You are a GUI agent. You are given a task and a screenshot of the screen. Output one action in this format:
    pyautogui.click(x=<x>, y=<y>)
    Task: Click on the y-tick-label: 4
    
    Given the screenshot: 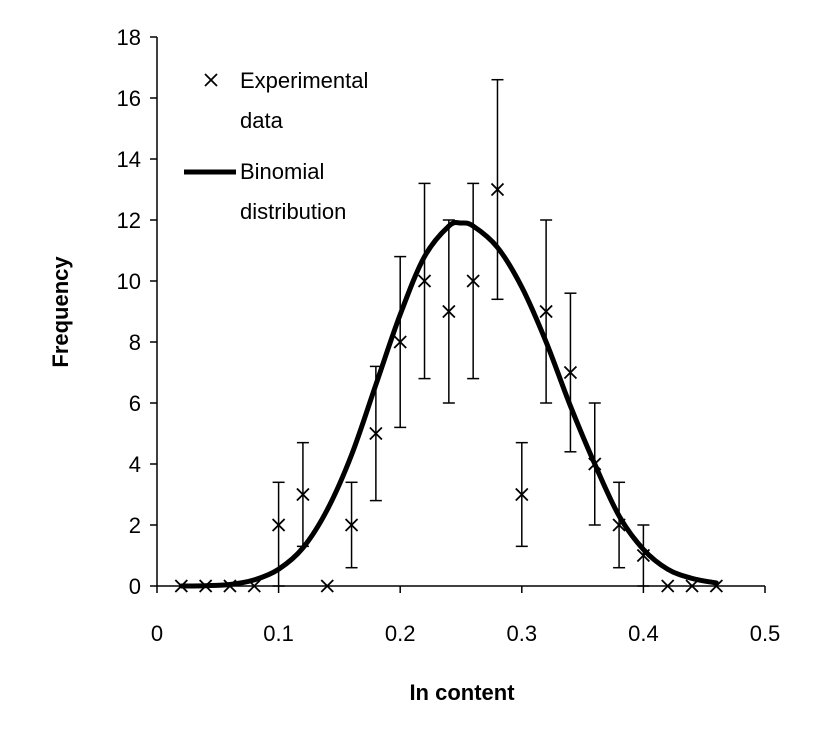 What is the action you would take?
    pyautogui.click(x=135, y=464)
    